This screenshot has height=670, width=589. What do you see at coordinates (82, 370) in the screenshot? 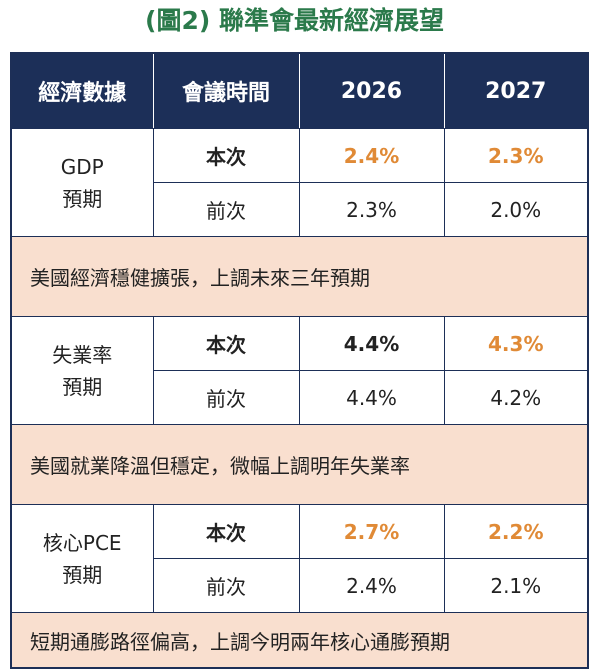
I see `row-label-unemployment: 失業率 預期` at bounding box center [82, 370].